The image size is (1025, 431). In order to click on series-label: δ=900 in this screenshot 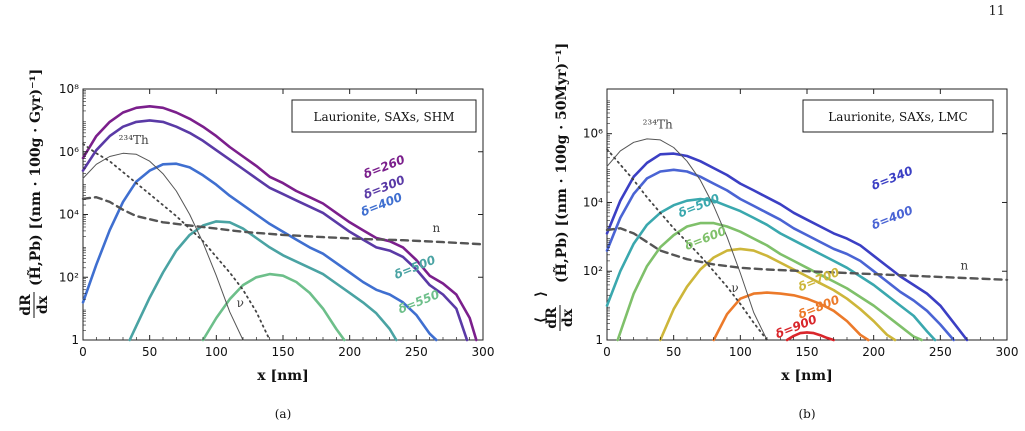, I will do `click(795, 326)`.